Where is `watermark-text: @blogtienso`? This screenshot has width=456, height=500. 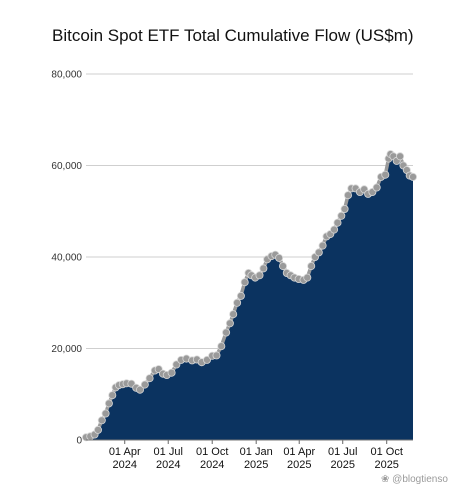 watermark-text: @blogtienso is located at coordinates (420, 479).